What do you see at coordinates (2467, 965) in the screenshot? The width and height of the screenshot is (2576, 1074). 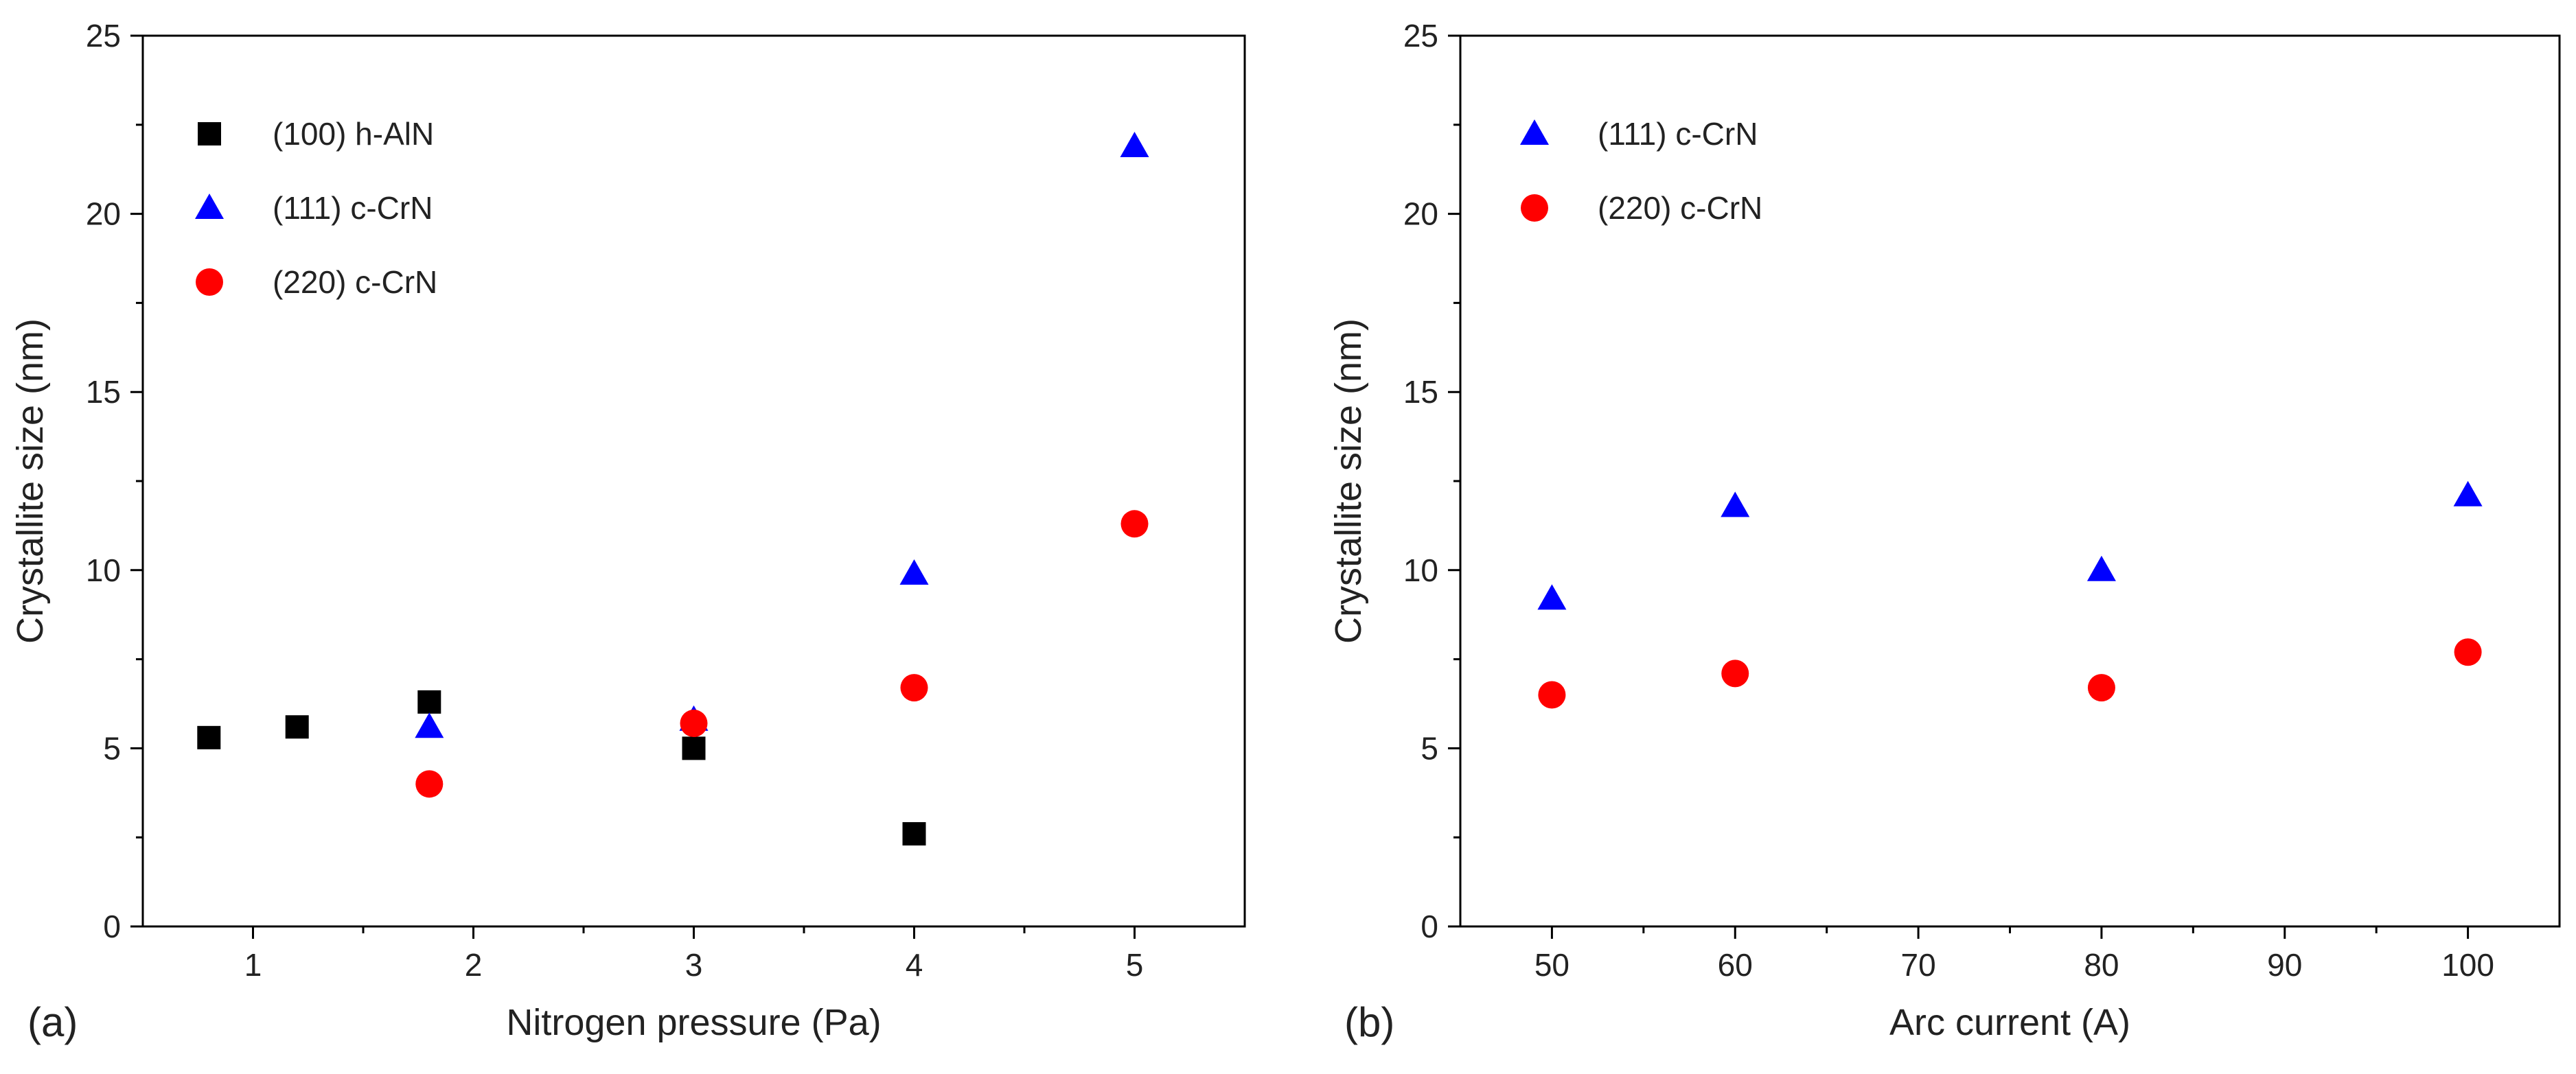 I see `x-tick-label: 100` at bounding box center [2467, 965].